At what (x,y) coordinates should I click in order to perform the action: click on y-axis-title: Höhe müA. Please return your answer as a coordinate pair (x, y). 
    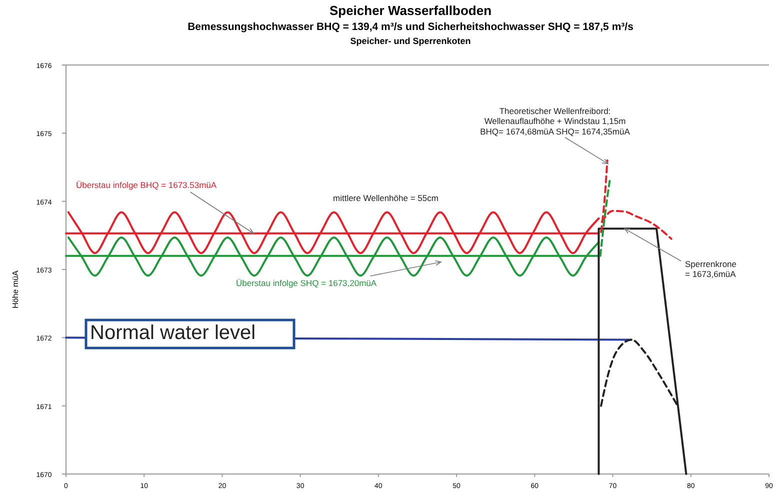
    Looking at the image, I should click on (15, 289).